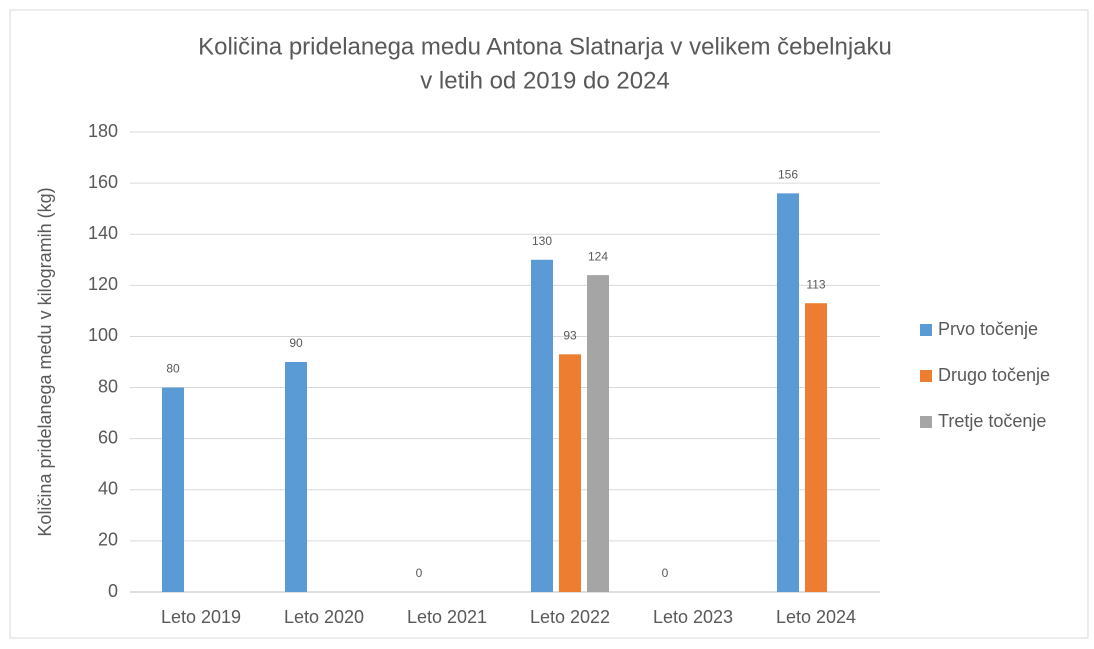 This screenshot has width=1094, height=649. Describe the element at coordinates (447, 617) in the screenshot. I see `x-tick-label: Leto 2021` at that location.